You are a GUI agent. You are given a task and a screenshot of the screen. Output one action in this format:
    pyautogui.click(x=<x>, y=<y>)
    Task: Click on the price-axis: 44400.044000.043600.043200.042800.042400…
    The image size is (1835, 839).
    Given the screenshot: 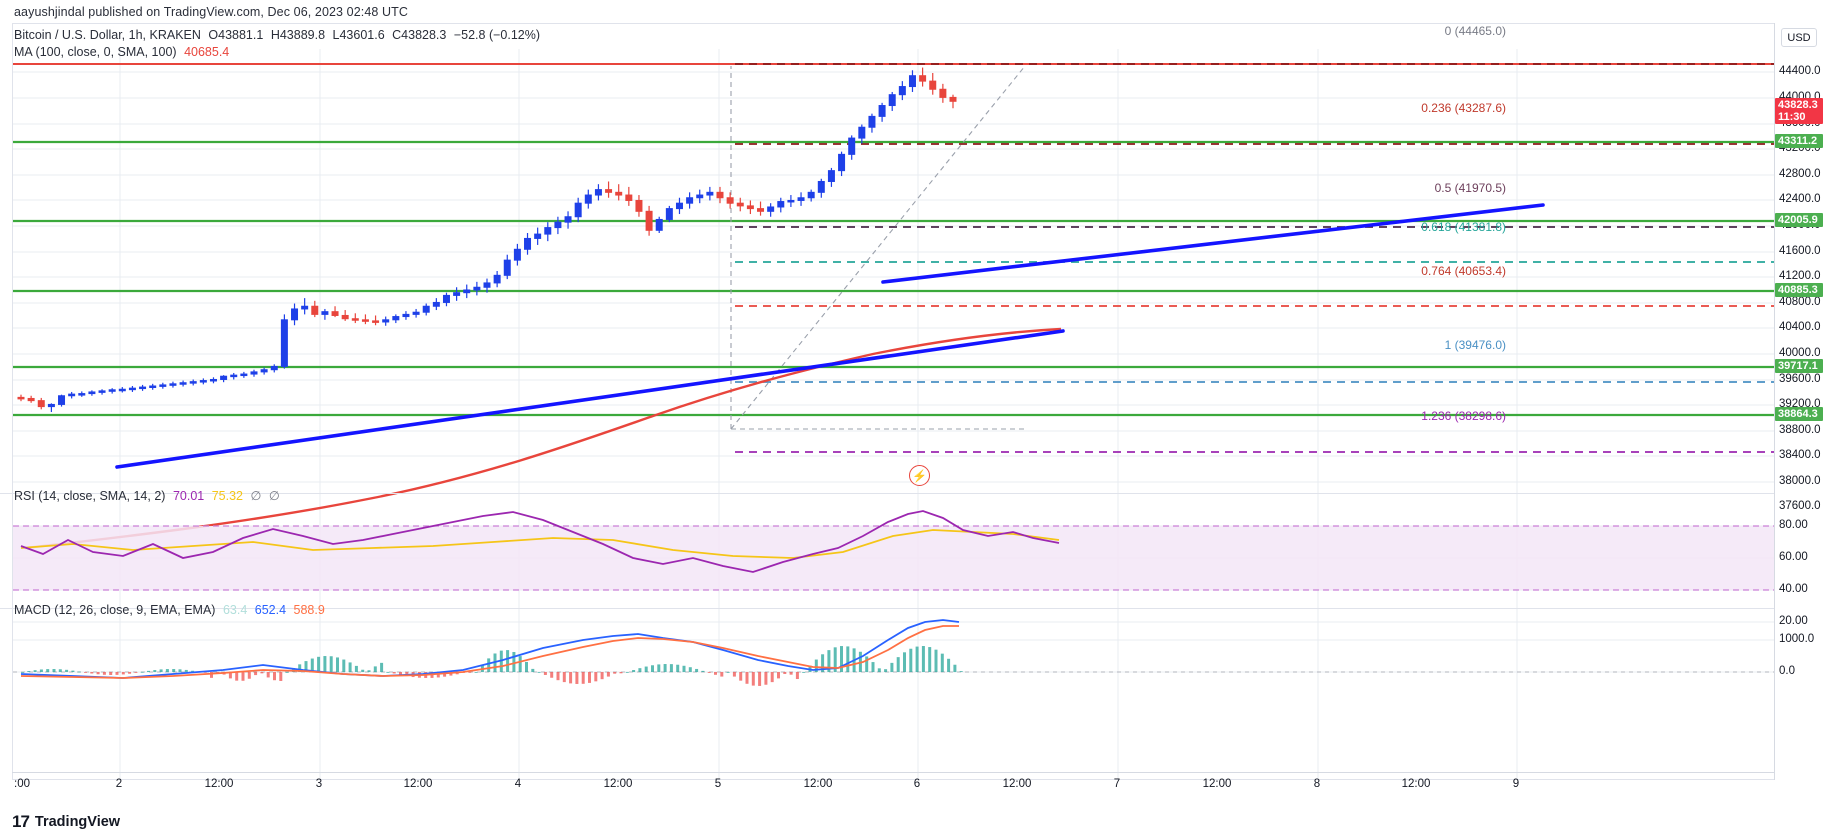 What is the action you would take?
    pyautogui.click(x=1799, y=401)
    